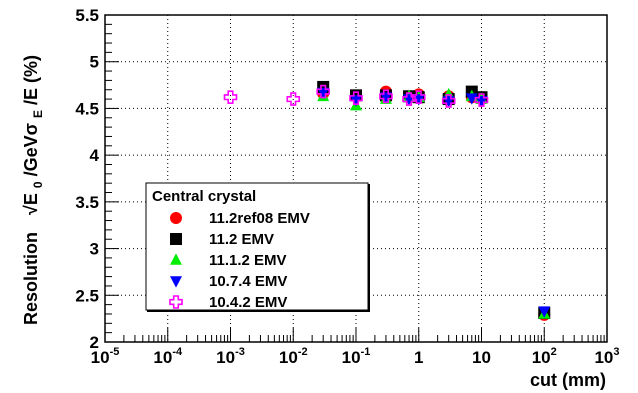 This screenshot has height=393, width=638. What do you see at coordinates (31, 278) in the screenshot?
I see `y-axis-title-prefix: Resolution` at bounding box center [31, 278].